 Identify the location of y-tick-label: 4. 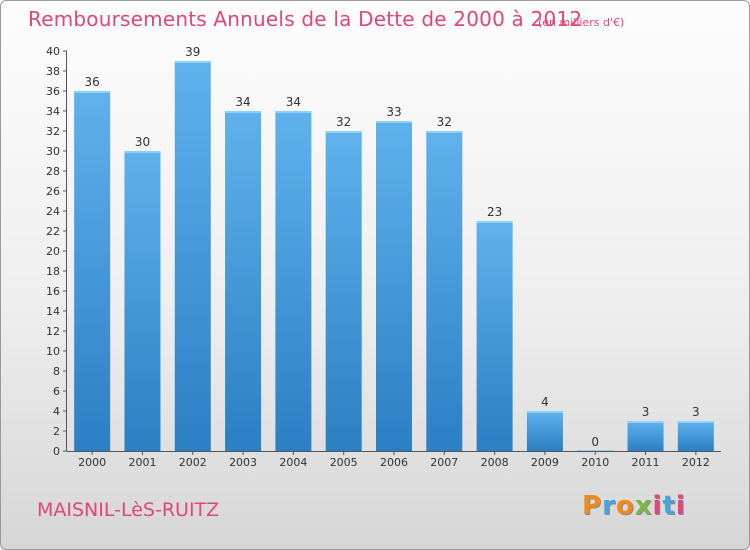
(56, 411).